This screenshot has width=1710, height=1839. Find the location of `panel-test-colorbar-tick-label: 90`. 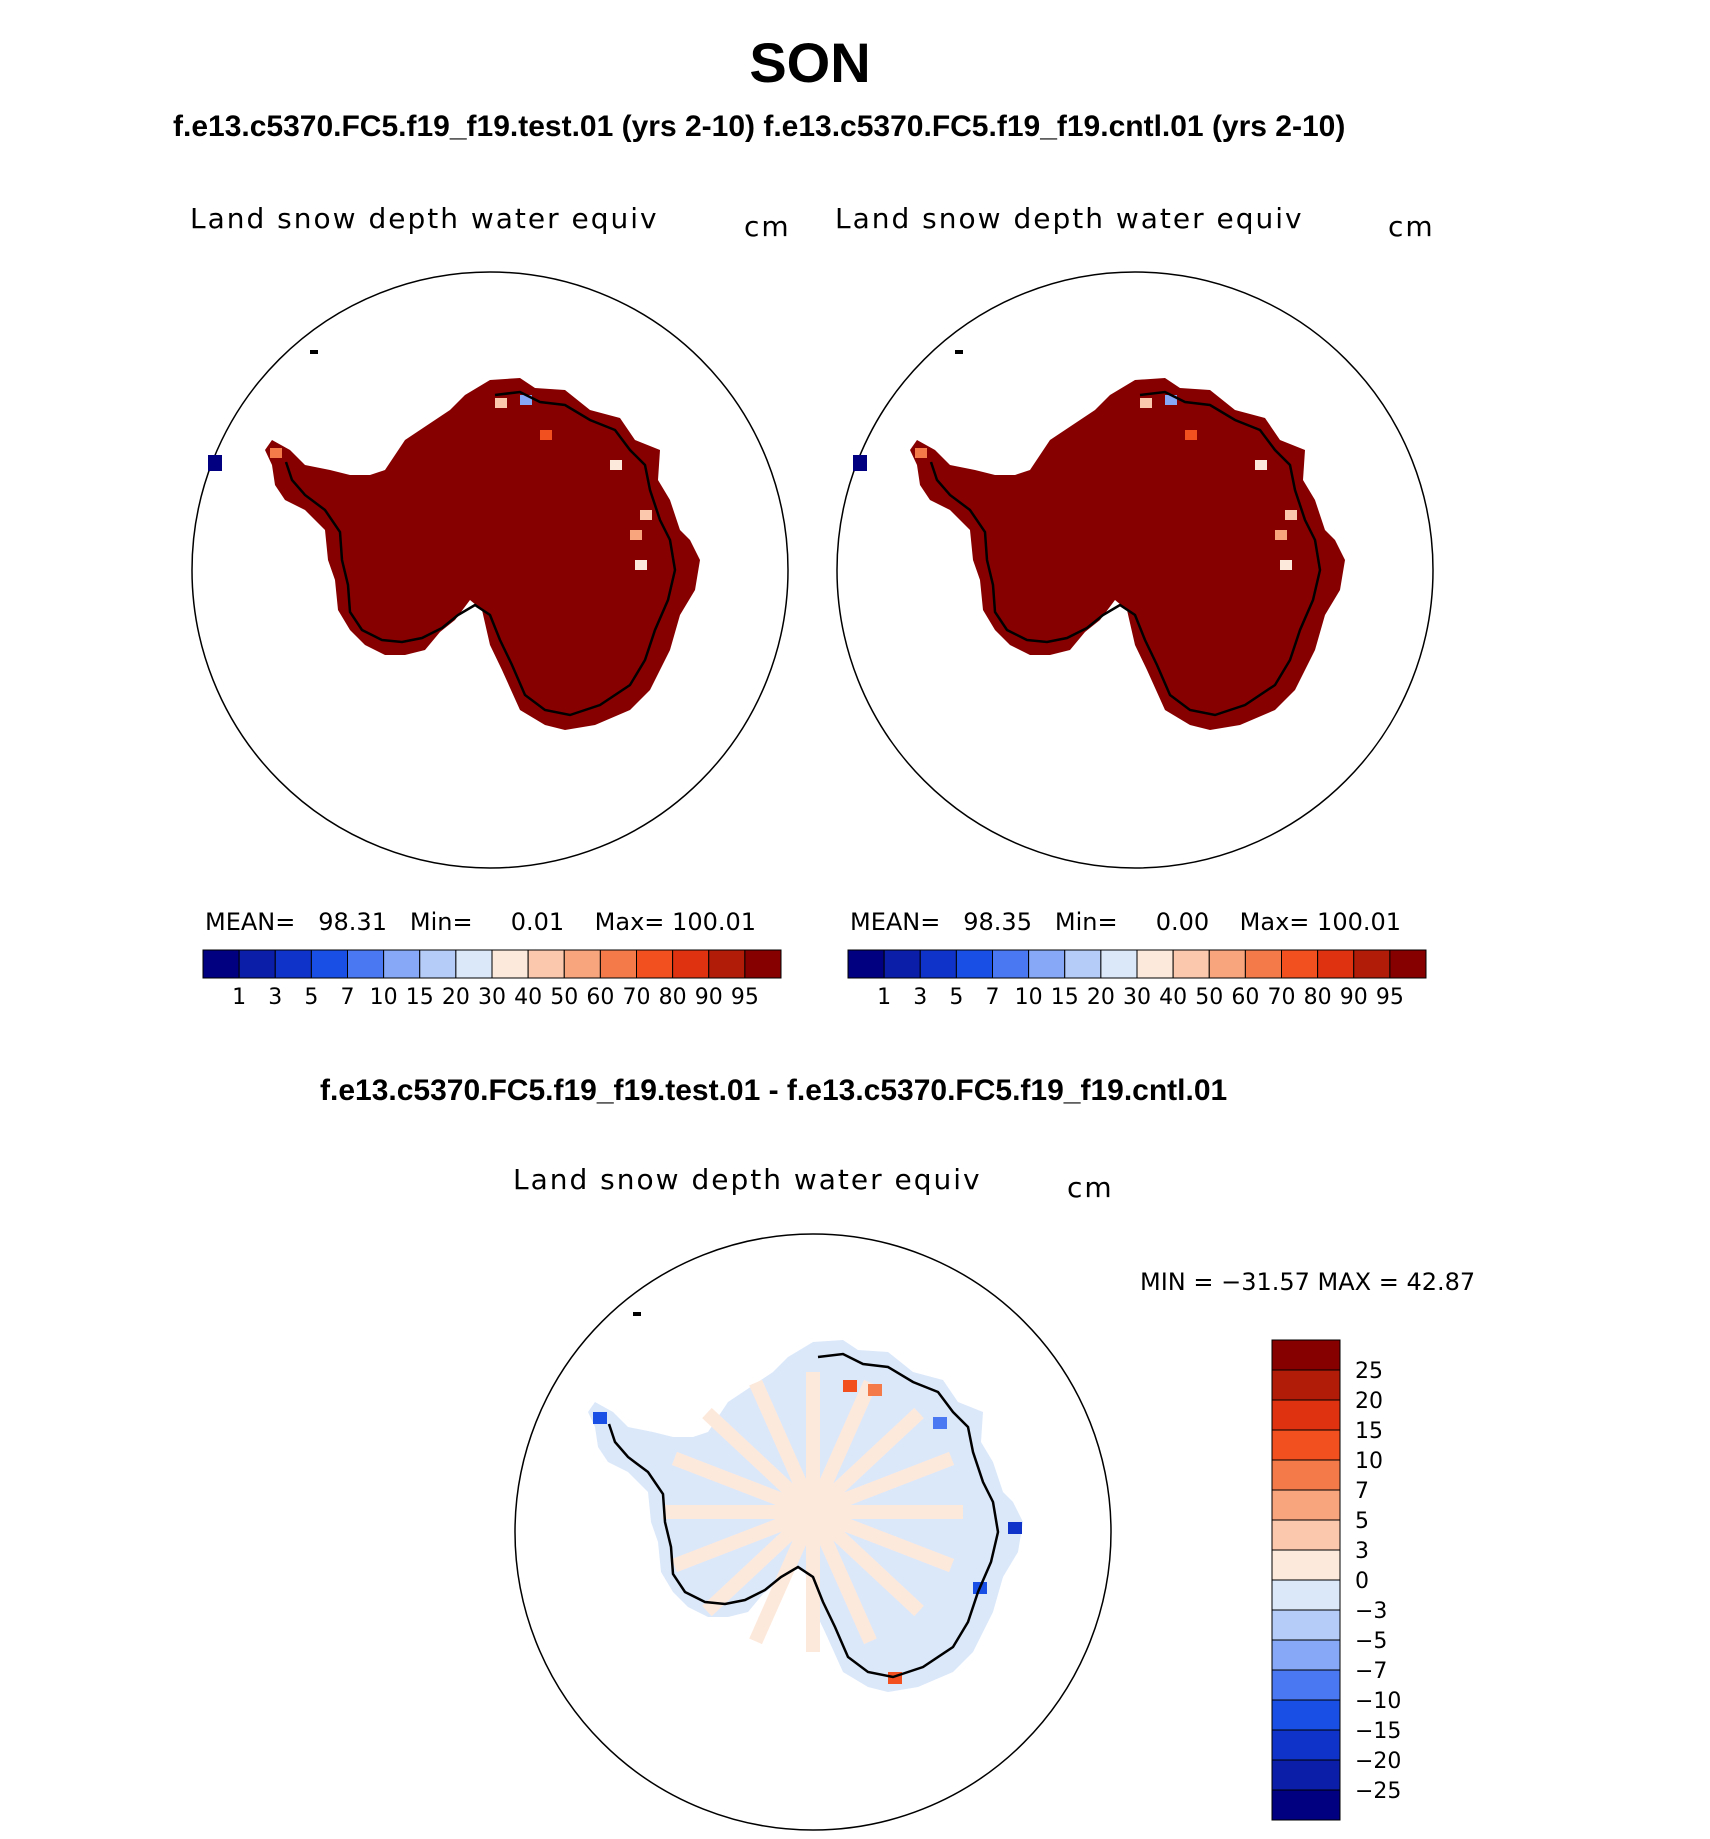

panel-test-colorbar-tick-label: 90 is located at coordinates (709, 997).